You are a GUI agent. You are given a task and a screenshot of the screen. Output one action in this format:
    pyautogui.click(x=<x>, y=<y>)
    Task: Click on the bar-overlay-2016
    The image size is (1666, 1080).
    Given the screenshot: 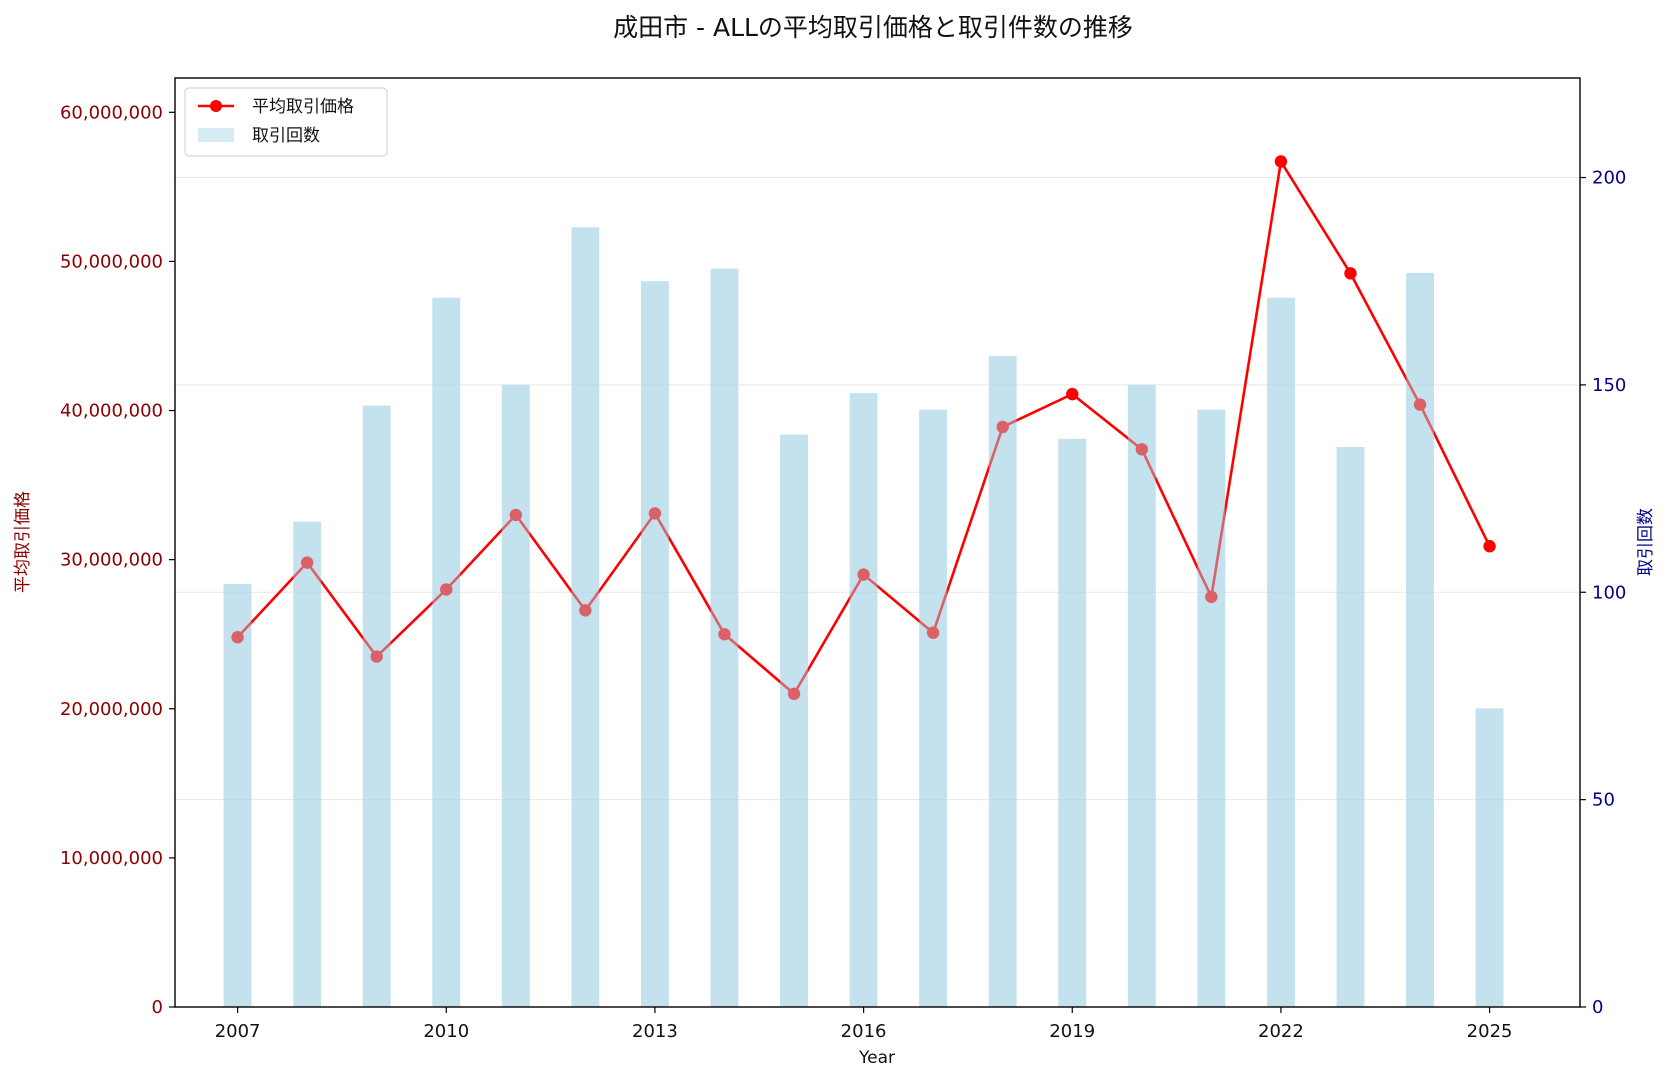 What is the action you would take?
    pyautogui.click(x=863, y=700)
    